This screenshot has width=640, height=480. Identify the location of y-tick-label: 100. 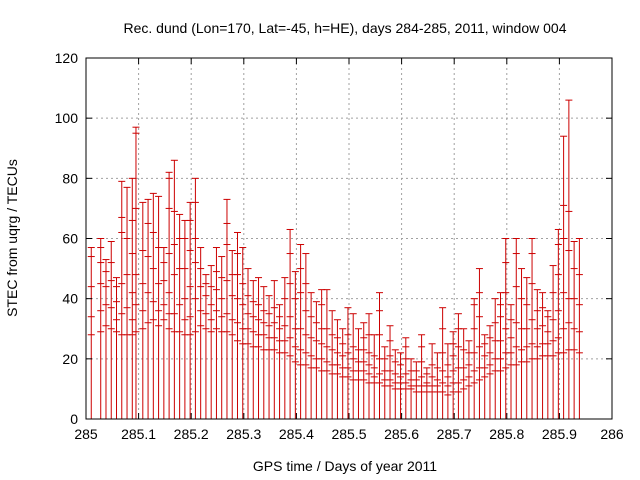
(67, 118).